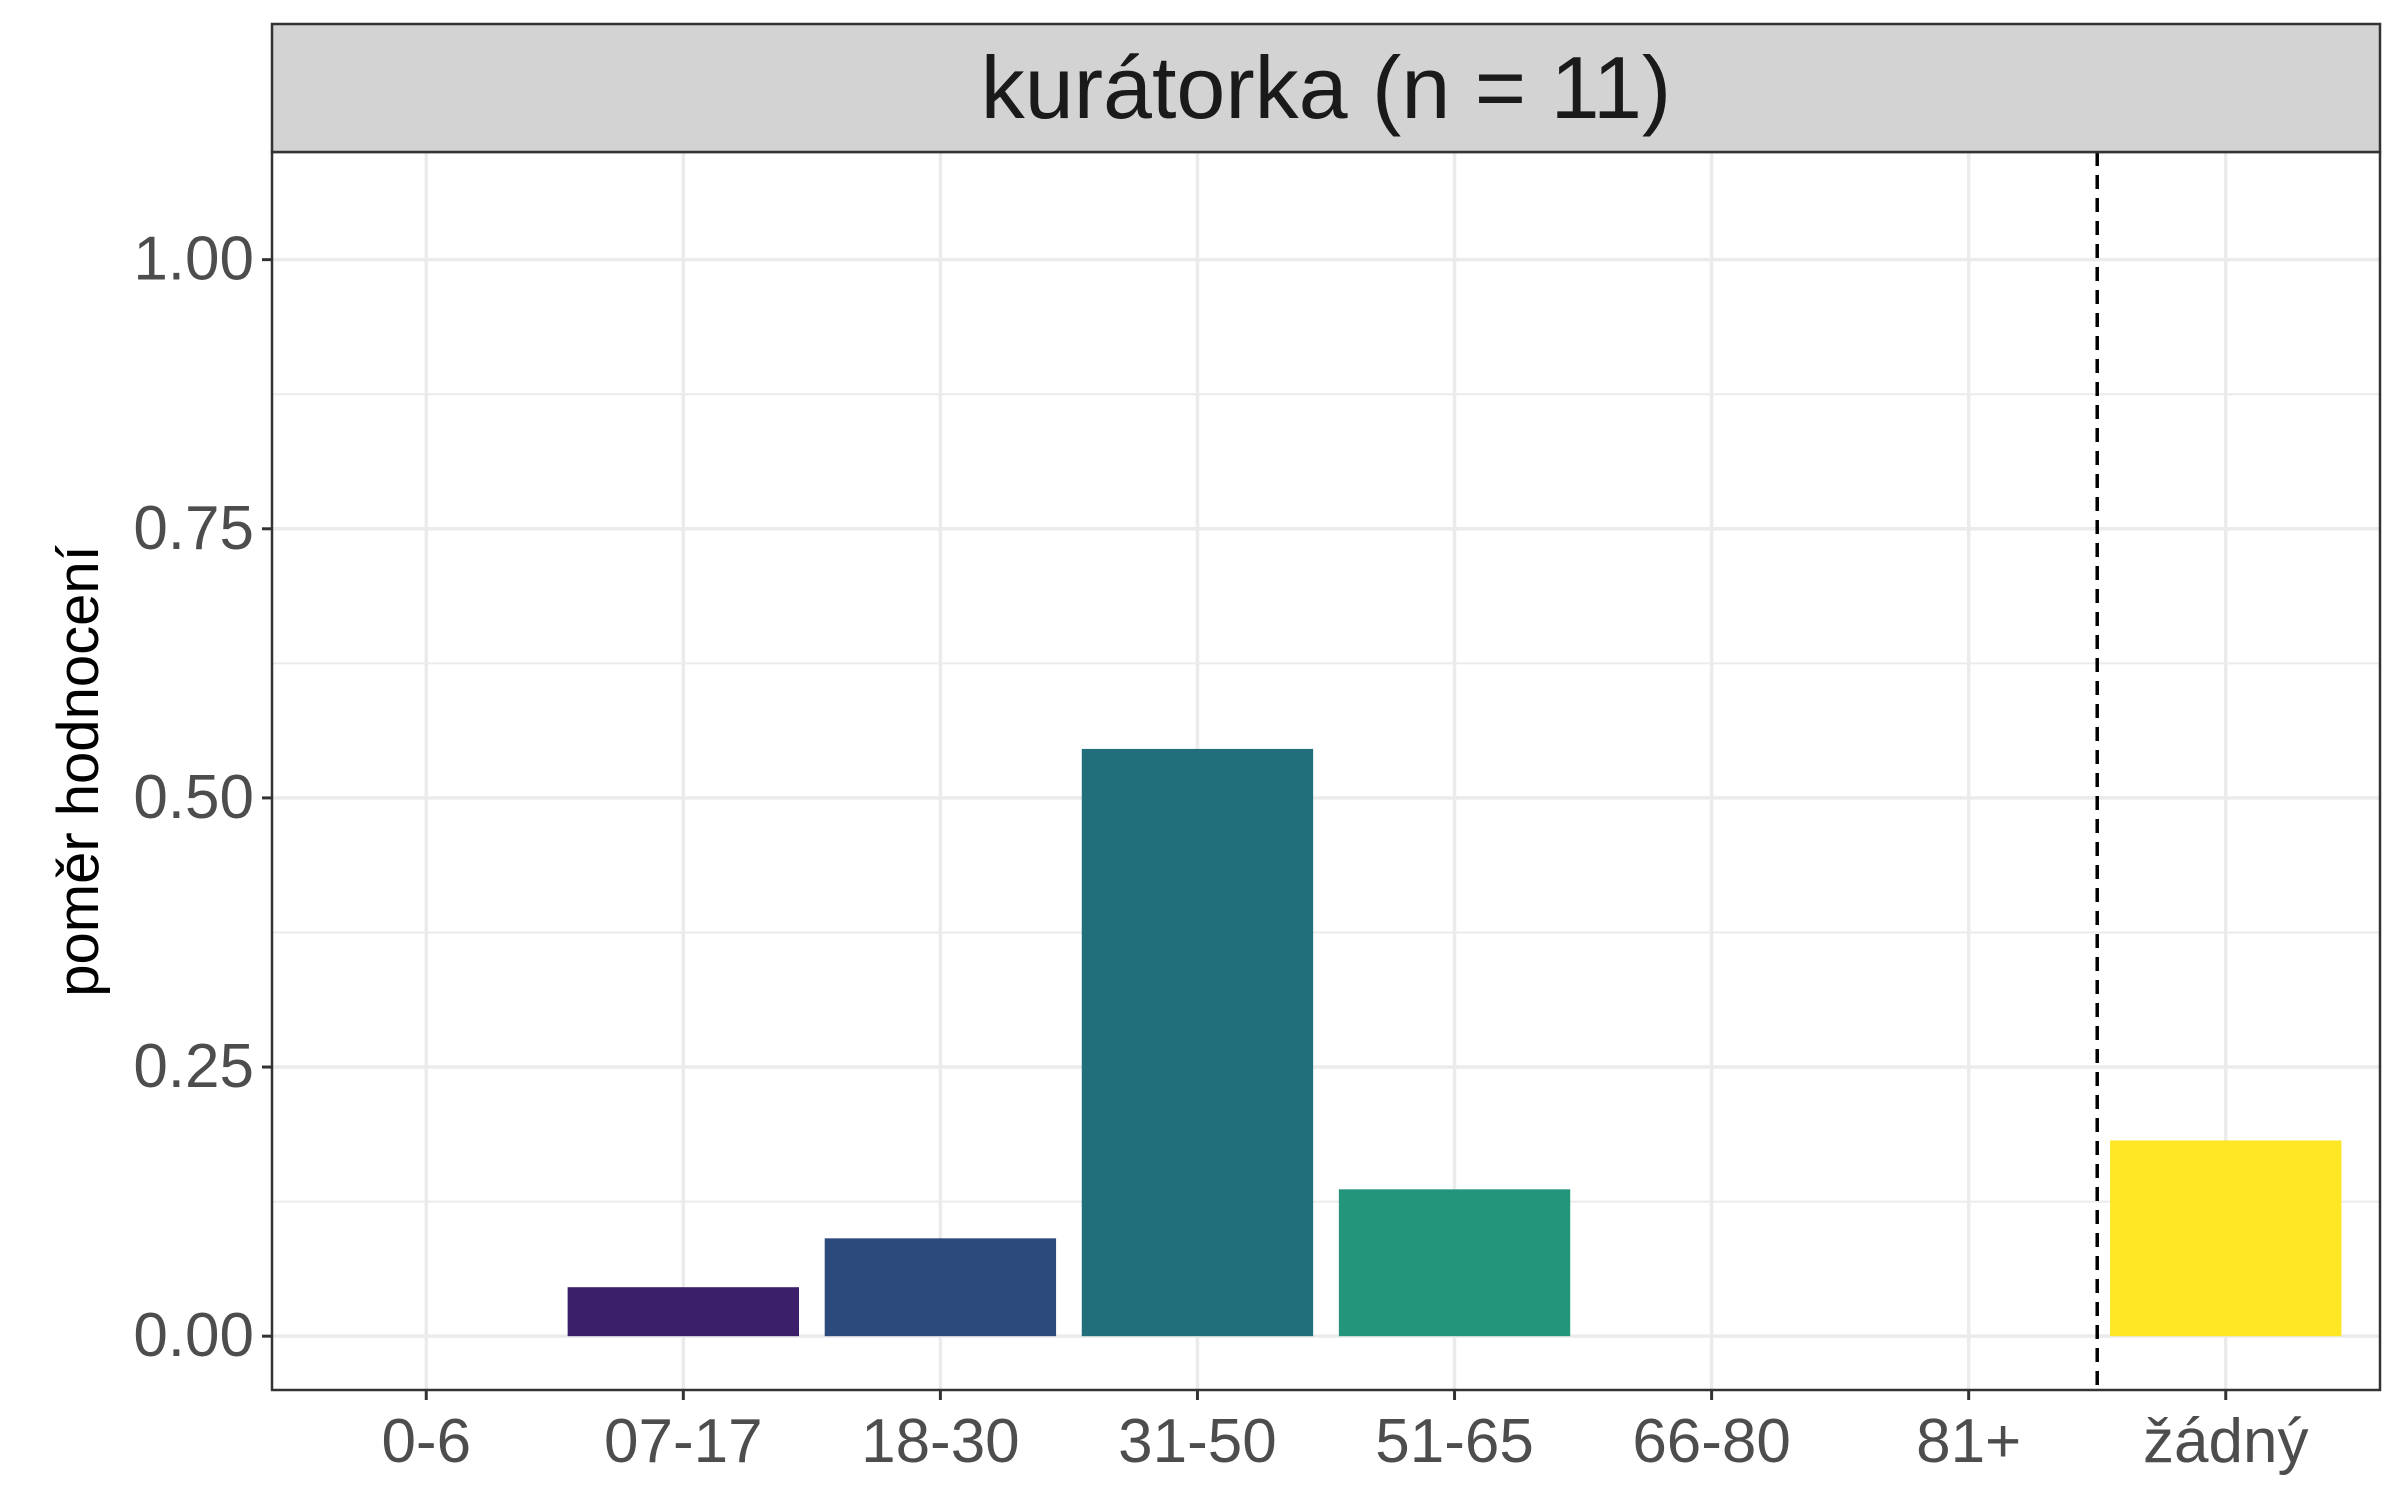 Image resolution: width=2400 pixels, height=1500 pixels. Describe the element at coordinates (78, 770) in the screenshot. I see `y-axis-title: poměr hodnocení` at that location.